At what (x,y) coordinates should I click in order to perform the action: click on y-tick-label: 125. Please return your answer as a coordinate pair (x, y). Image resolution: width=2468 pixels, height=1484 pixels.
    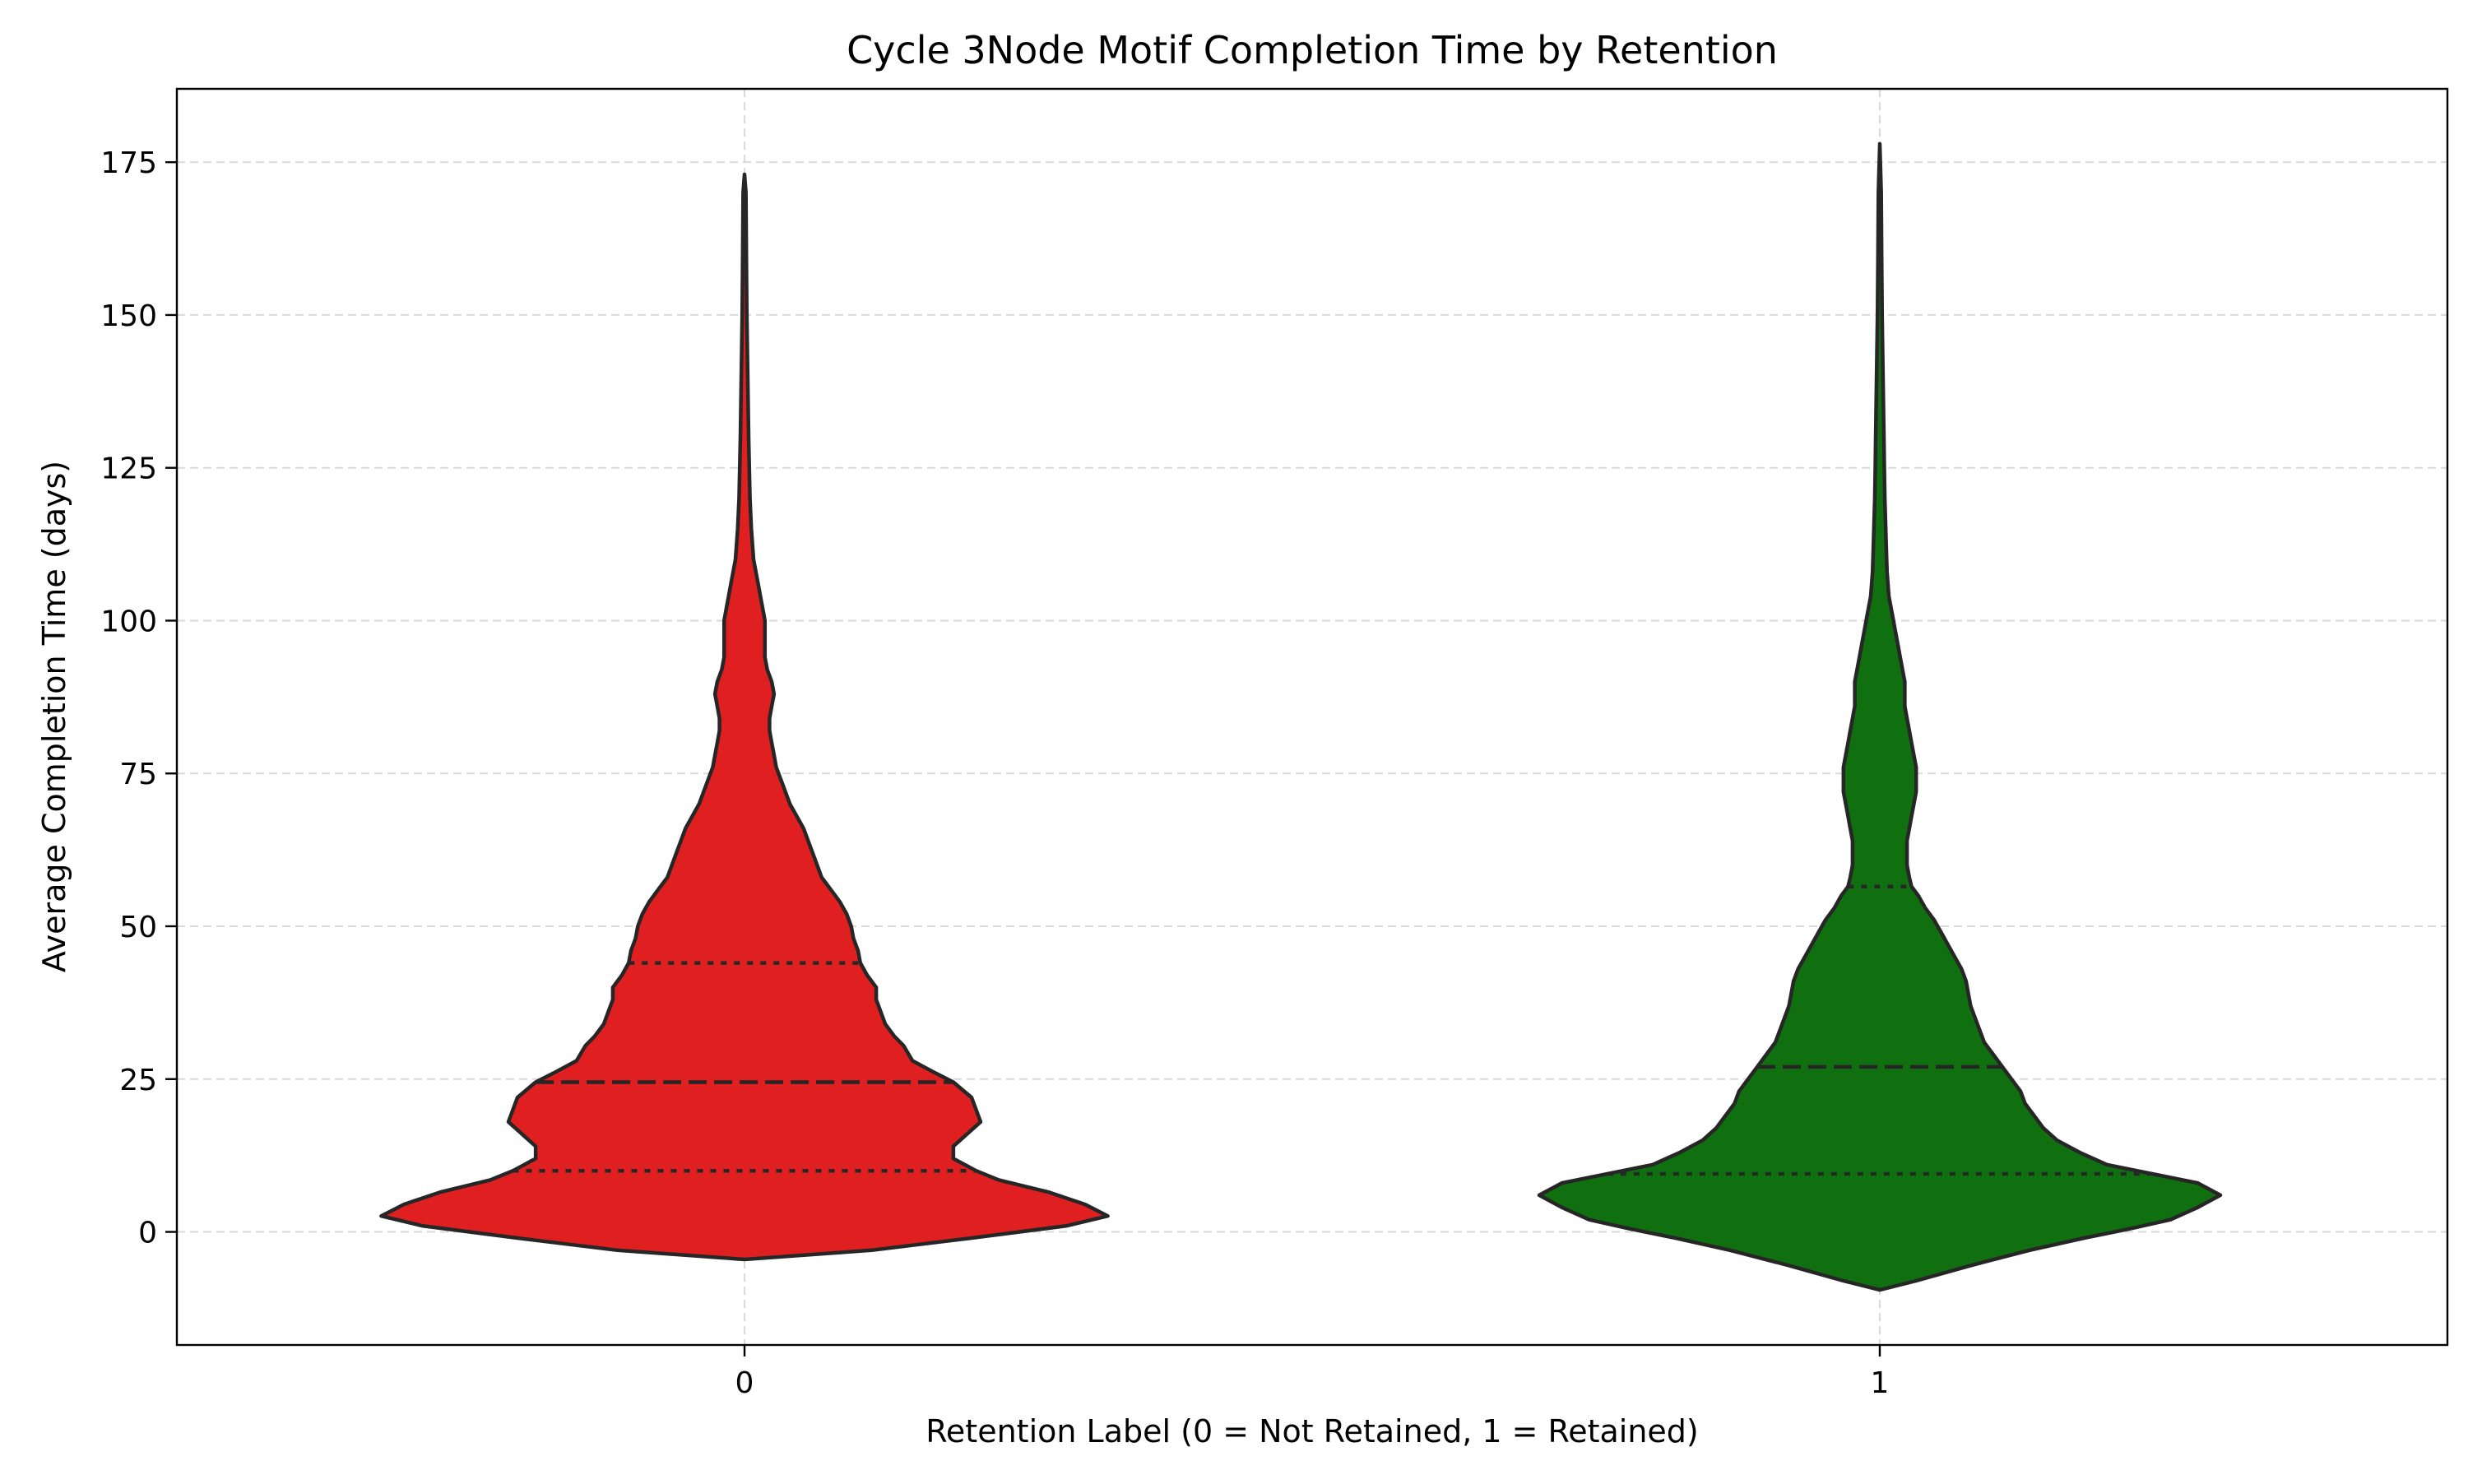
    Looking at the image, I should click on (128, 469).